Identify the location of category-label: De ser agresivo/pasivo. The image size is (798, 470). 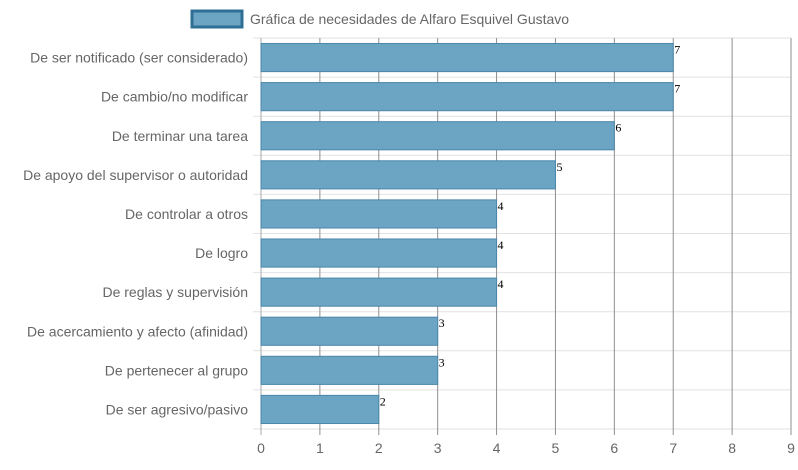
(177, 409).